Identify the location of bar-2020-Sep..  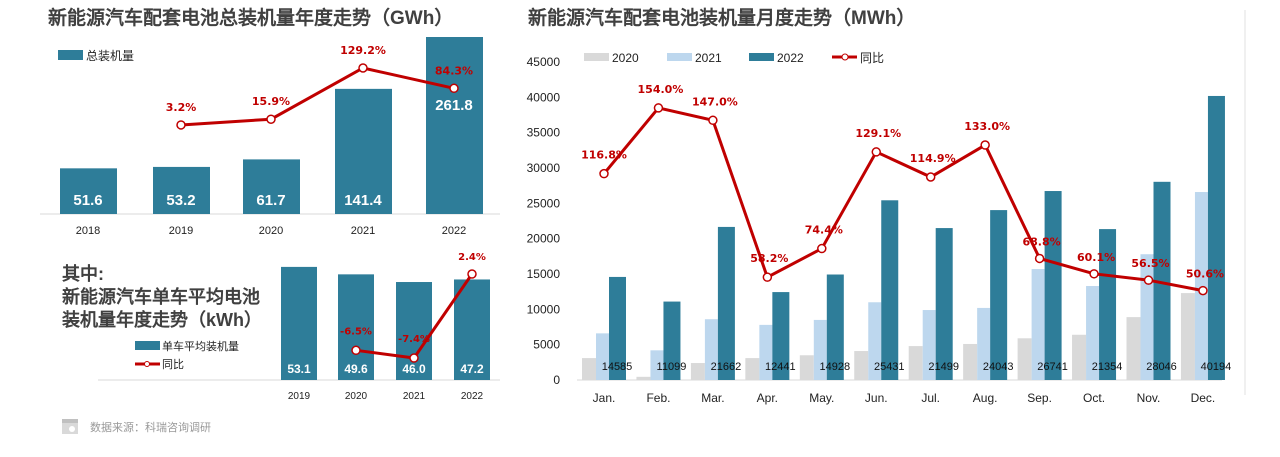
(1024, 359).